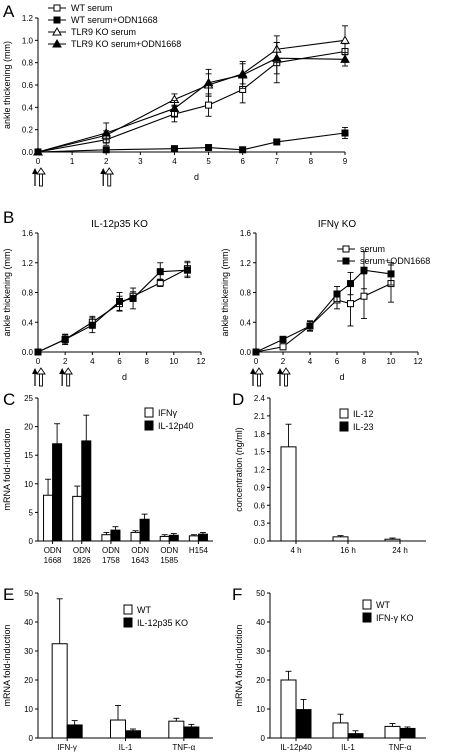  Describe the element at coordinates (341, 377) in the screenshot. I see `x-axis-label: d` at that location.